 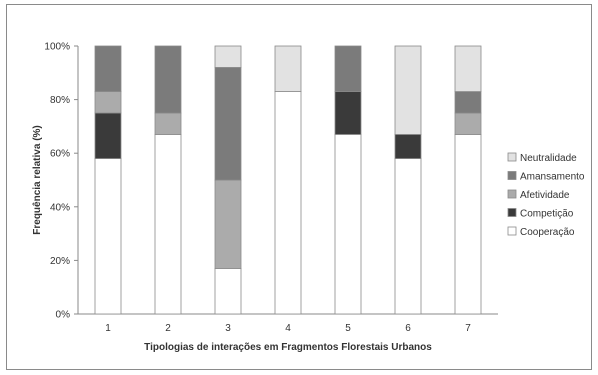 I want to click on y-axis-title: Frequência relativa (%), so click(x=37, y=179).